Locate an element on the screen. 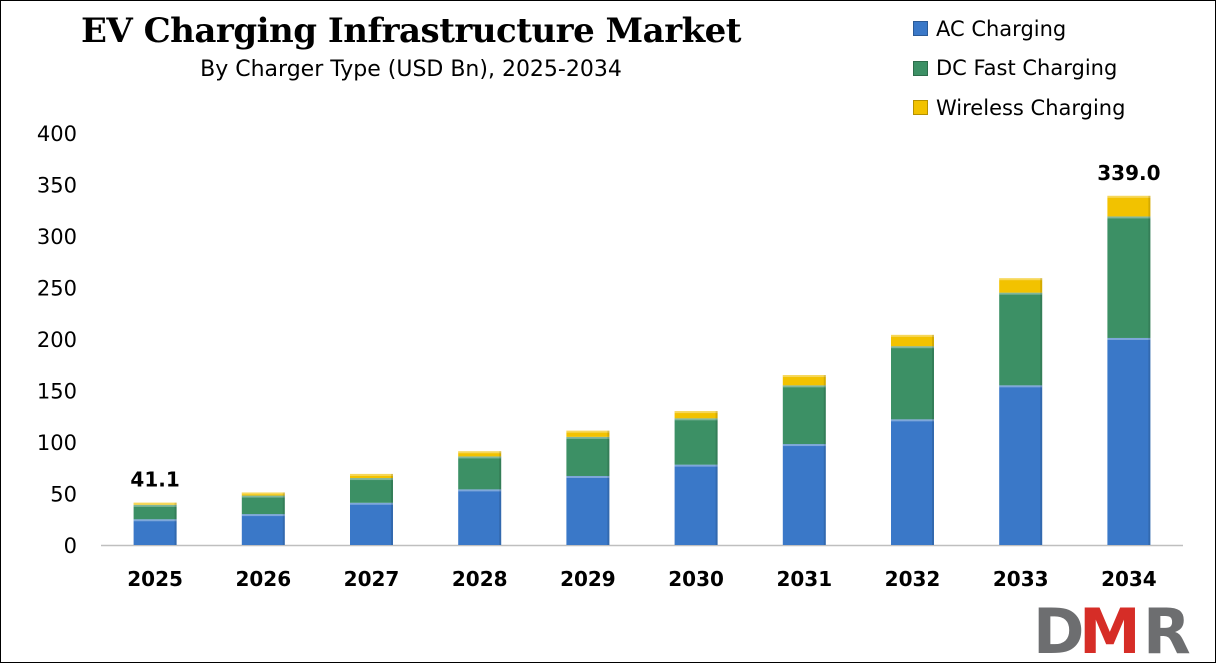 This screenshot has height=663, width=1216. dmr-logo: D M R is located at coordinates (1112, 628).